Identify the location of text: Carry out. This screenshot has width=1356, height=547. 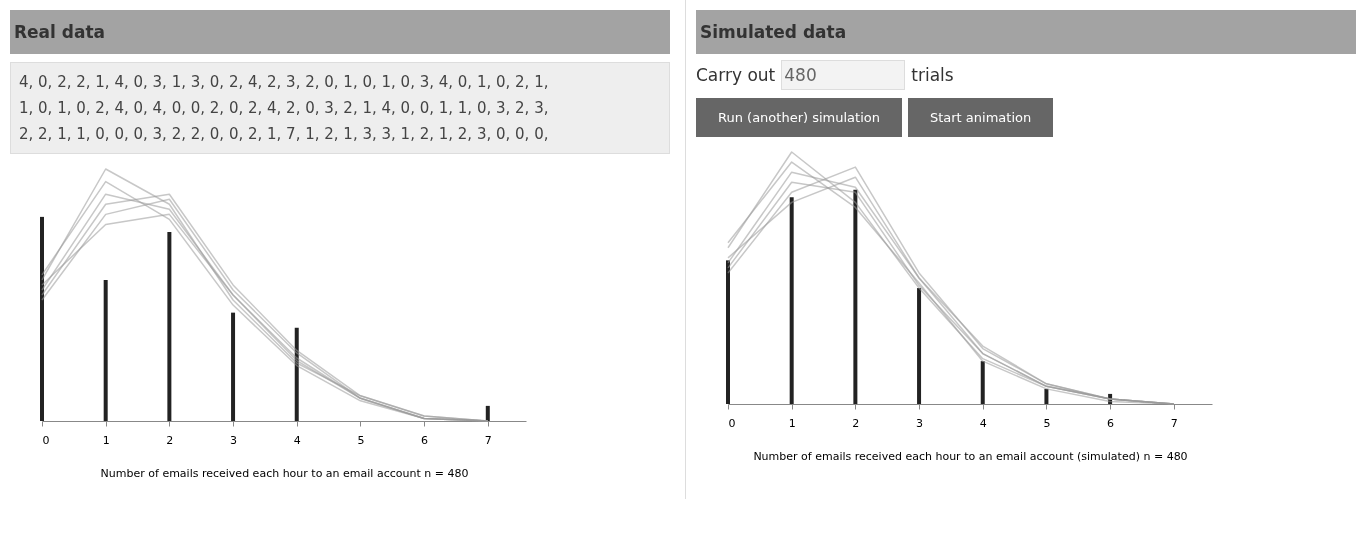
(736, 75).